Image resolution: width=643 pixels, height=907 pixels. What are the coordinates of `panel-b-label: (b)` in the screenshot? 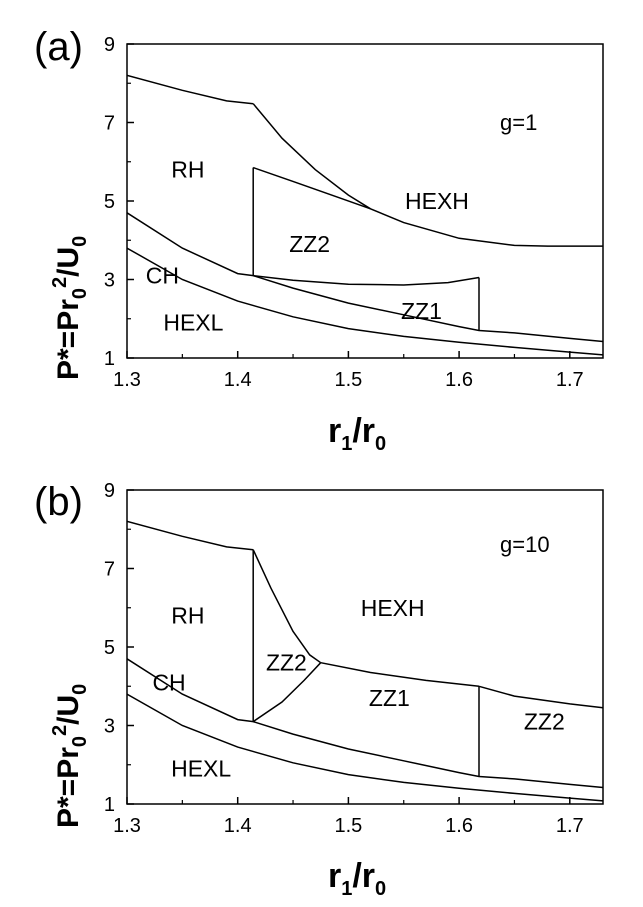 It's located at (58, 502).